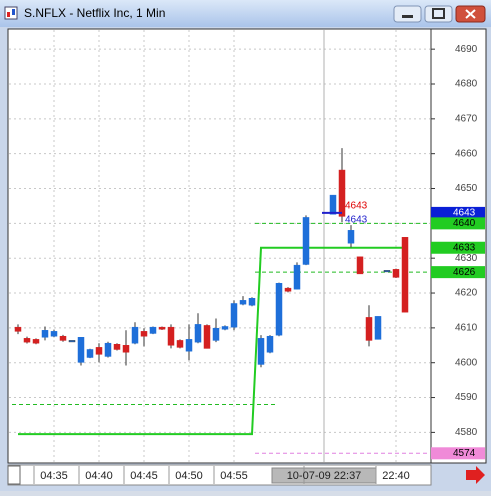 This screenshot has width=491, height=496. I want to click on y-tick-label: 4650, so click(466, 188).